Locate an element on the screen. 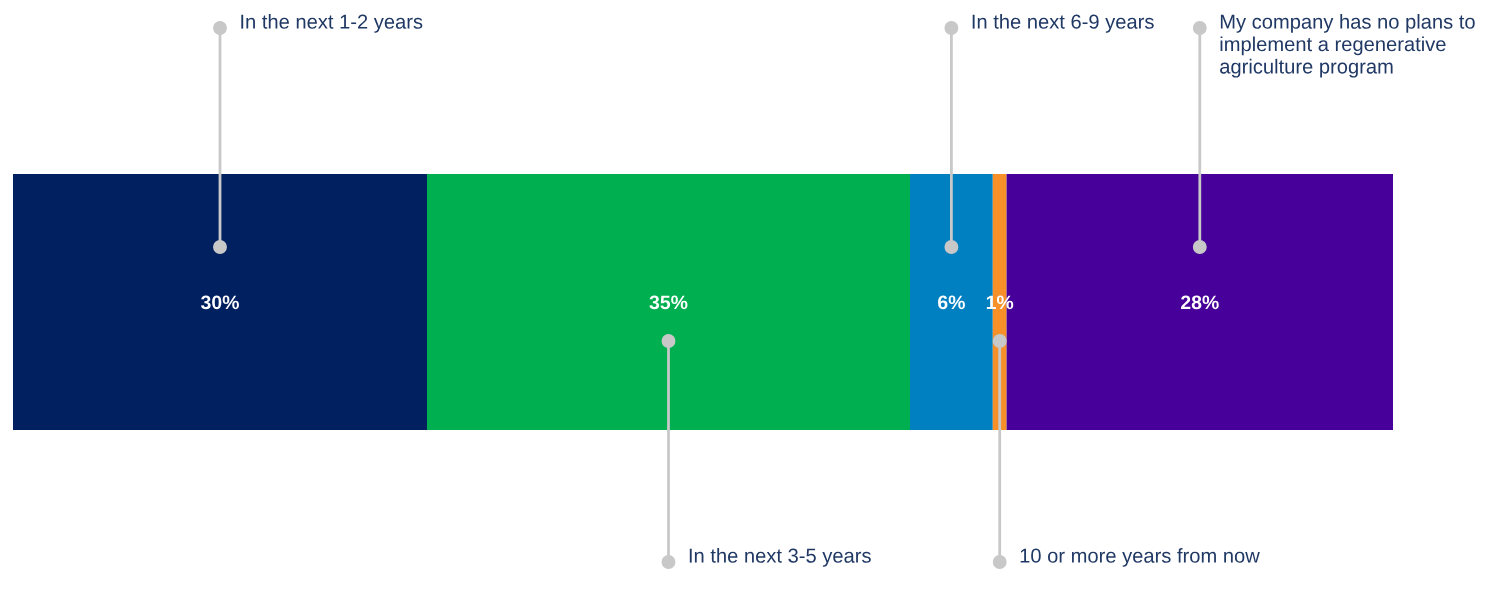 The height and width of the screenshot is (616, 1498). text: In the next 3-5 years is located at coordinates (780, 557).